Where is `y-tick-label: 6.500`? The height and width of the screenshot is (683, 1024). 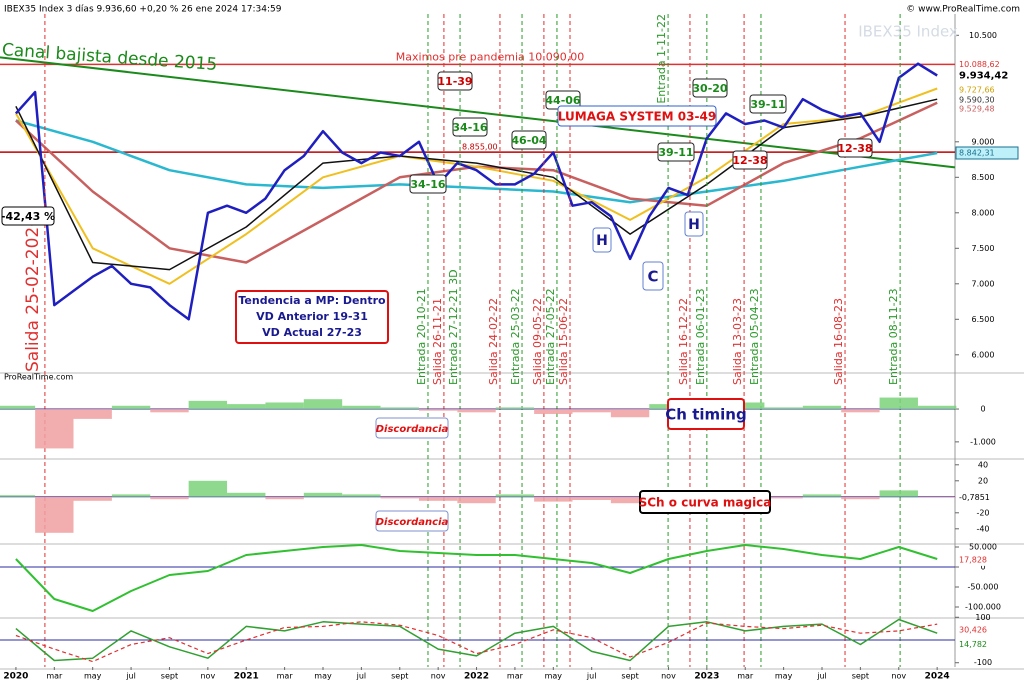 y-tick-label: 6.500 is located at coordinates (983, 319).